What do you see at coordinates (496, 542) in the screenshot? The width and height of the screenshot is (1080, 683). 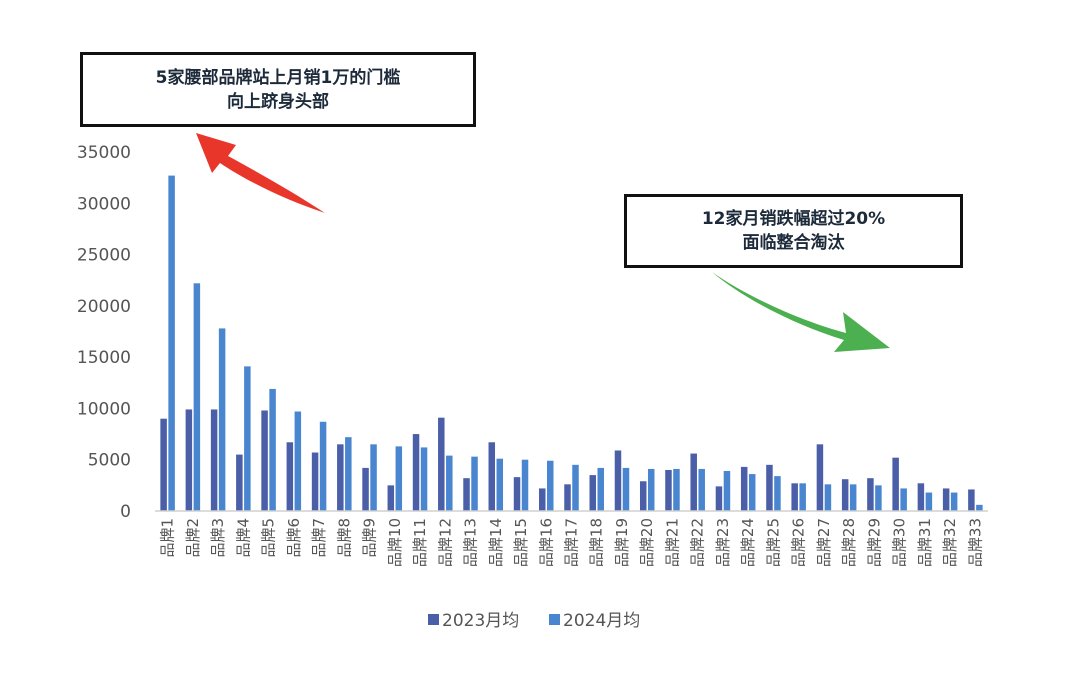 I see `x-tick-label: 品牌14` at bounding box center [496, 542].